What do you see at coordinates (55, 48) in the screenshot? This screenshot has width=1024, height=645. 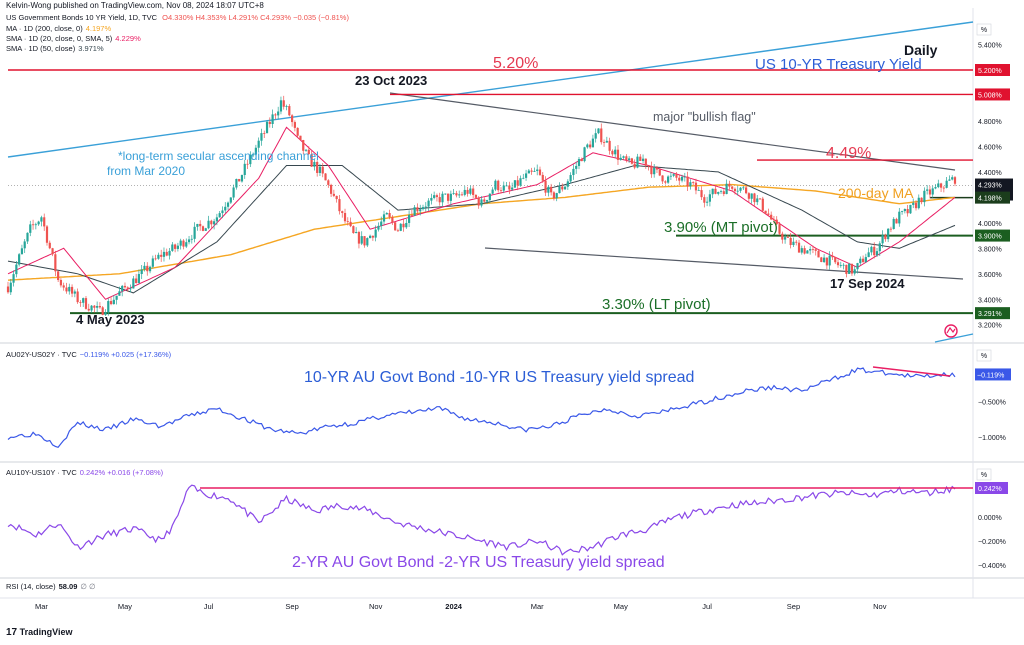 I see `sma50-legend: SMA · 1D (50, close) 3.971%` at bounding box center [55, 48].